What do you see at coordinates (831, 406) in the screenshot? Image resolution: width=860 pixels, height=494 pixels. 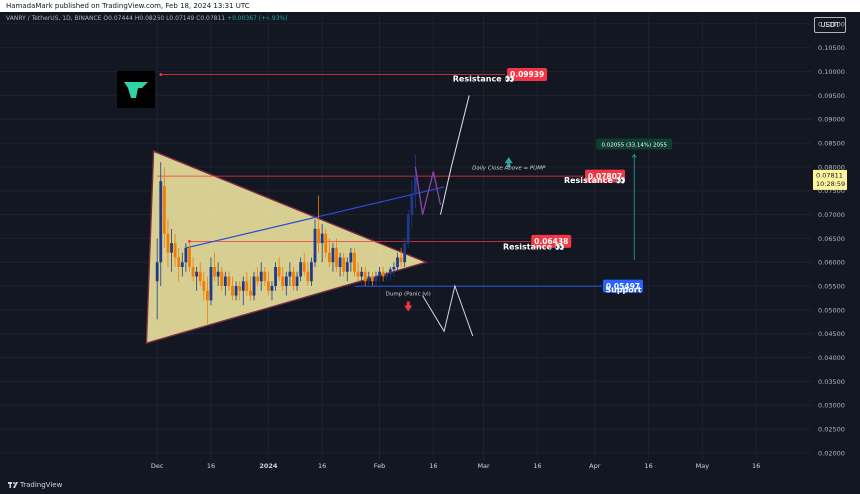 I see `y-tick-label: 0.03000` at bounding box center [831, 406].